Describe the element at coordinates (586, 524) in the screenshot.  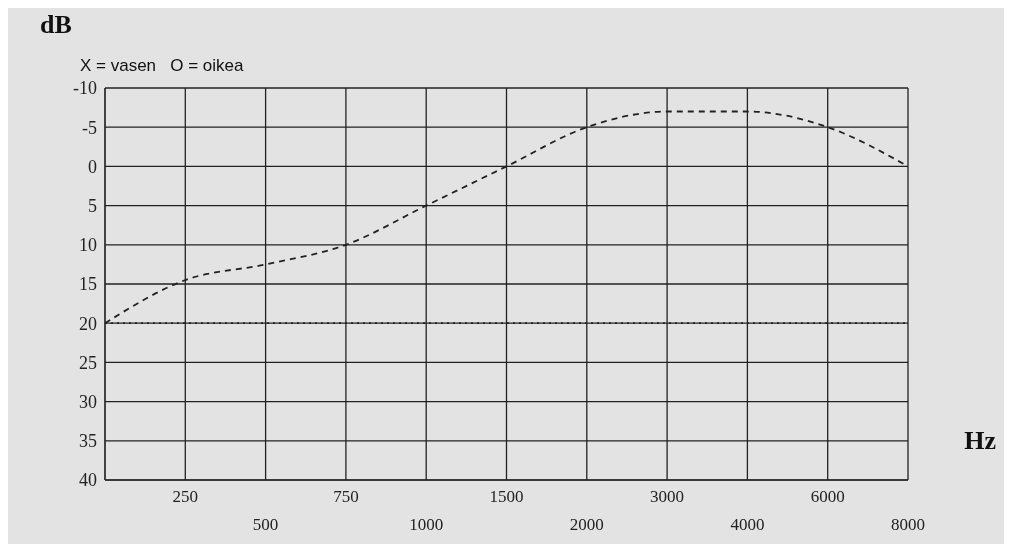
I see `x-tick-label: 2000` at that location.